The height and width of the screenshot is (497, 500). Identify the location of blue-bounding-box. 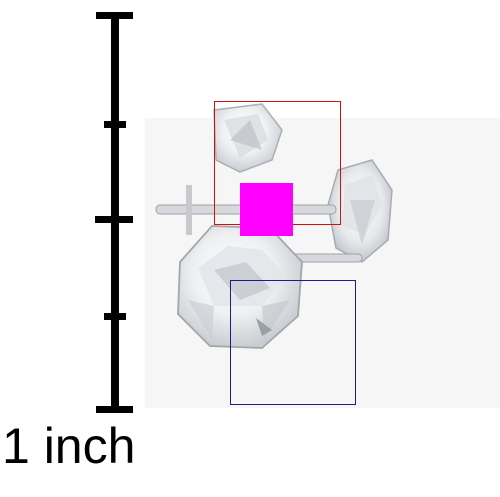
(293, 342).